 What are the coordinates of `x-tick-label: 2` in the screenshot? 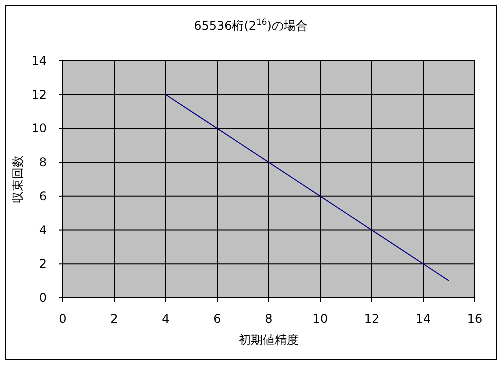 It's located at (114, 319).